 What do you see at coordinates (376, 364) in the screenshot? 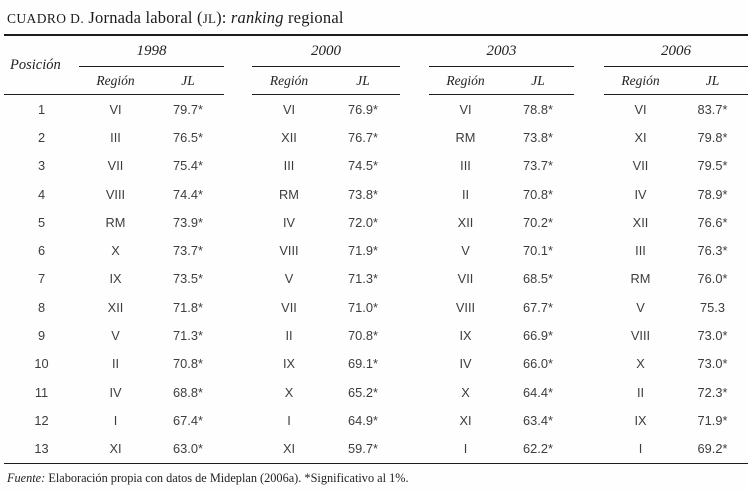
I see `table-row: 10 II 70.8* IX 69.1* IV 66.0* X 73.0*` at bounding box center [376, 364].